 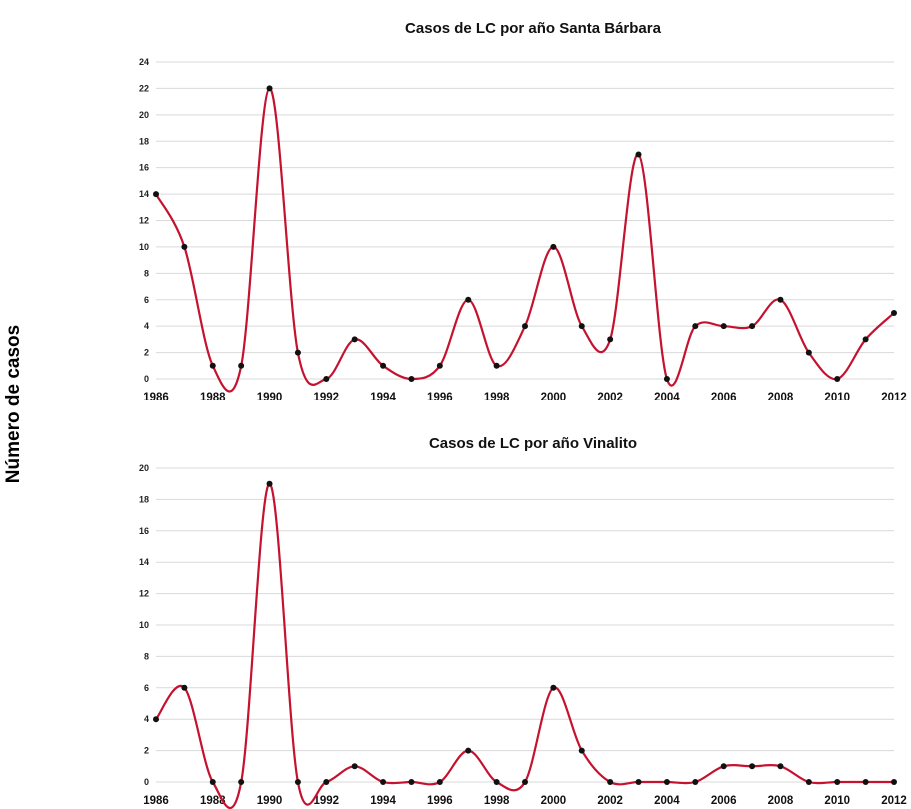 What do you see at coordinates (144, 625) in the screenshot?
I see `y-tick-label: 10` at bounding box center [144, 625].